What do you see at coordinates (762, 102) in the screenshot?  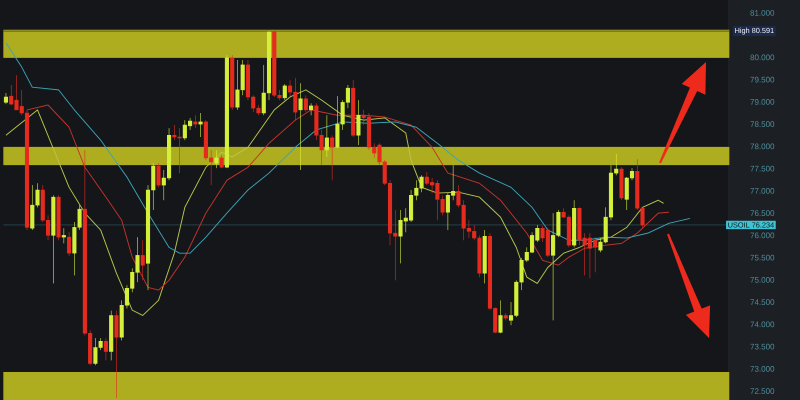 I see `y-tick-label: 79.000` at bounding box center [762, 102].